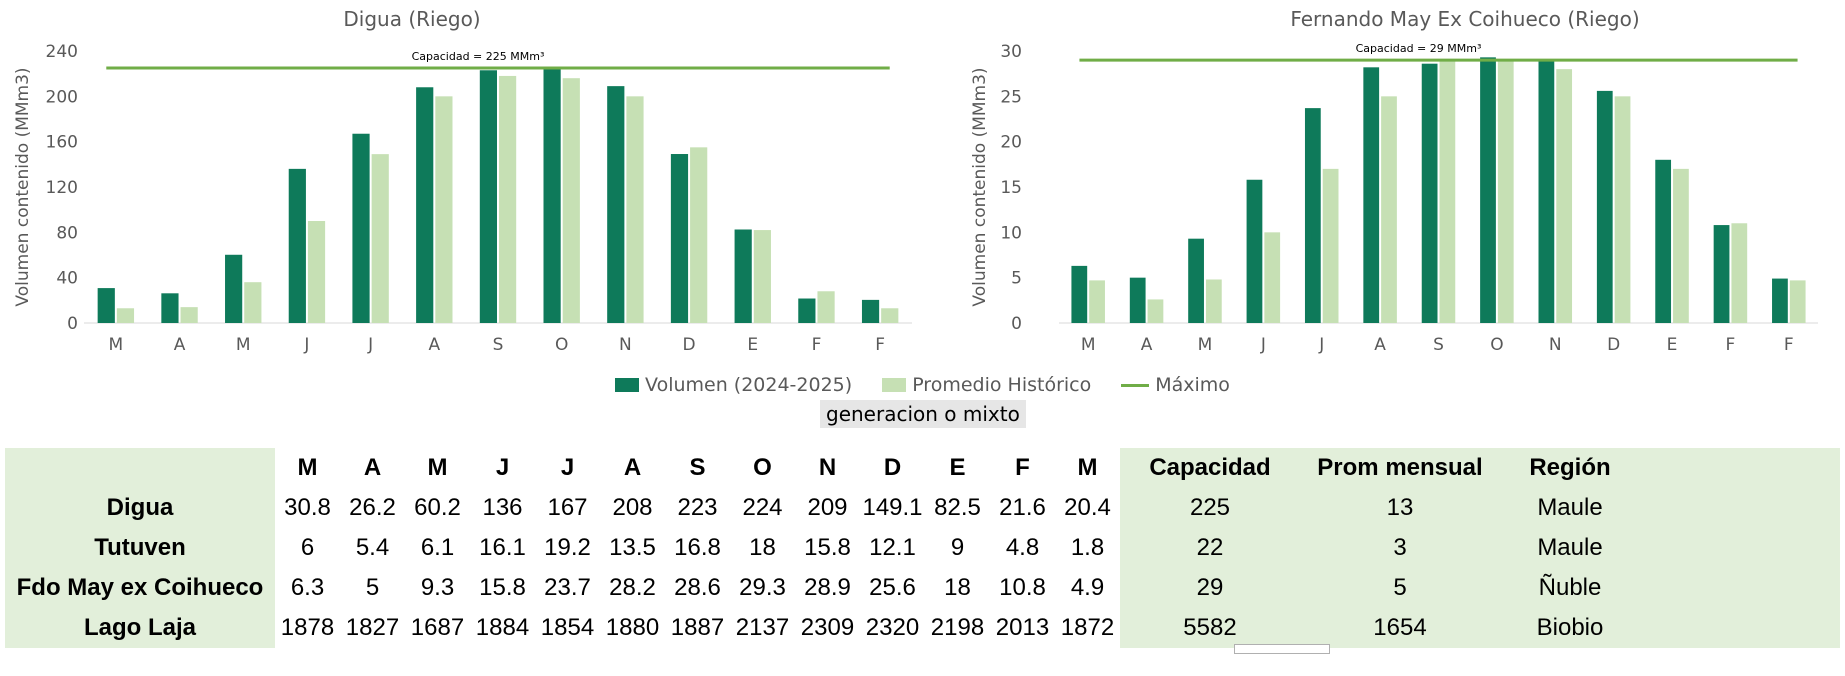 This screenshot has height=676, width=1845. What do you see at coordinates (437, 508) in the screenshot?
I see `table-cell: 60.2` at bounding box center [437, 508].